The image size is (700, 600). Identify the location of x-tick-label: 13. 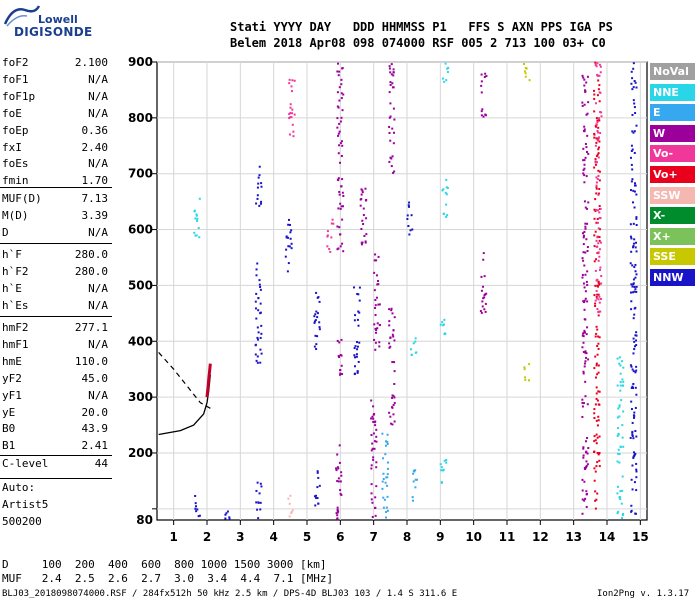
(573, 537).